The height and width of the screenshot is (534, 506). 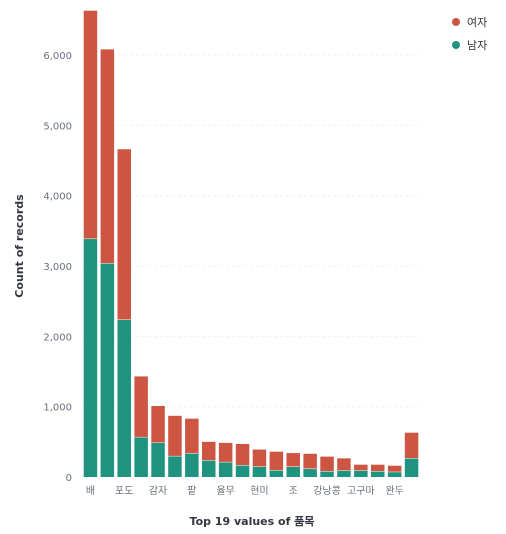 What do you see at coordinates (252, 521) in the screenshot?
I see `x-axis-title: Top 19 values of 품목` at bounding box center [252, 521].